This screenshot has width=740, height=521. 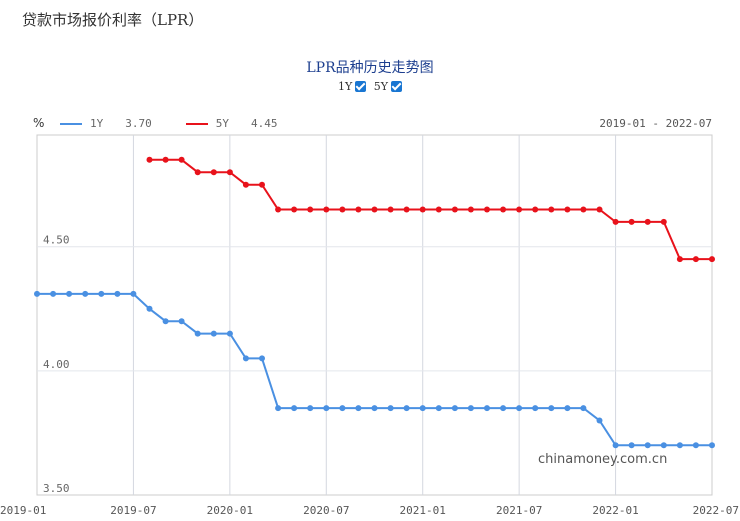 What do you see at coordinates (370, 86) in the screenshot?
I see `series-toggles: 1Y 5Y` at bounding box center [370, 86].